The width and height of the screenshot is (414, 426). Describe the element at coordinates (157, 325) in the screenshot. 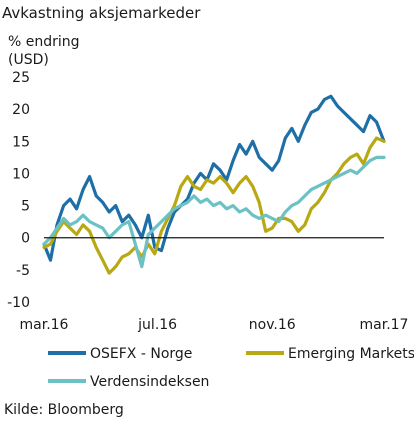

I see `x-tick-label: jul.16` at that location.